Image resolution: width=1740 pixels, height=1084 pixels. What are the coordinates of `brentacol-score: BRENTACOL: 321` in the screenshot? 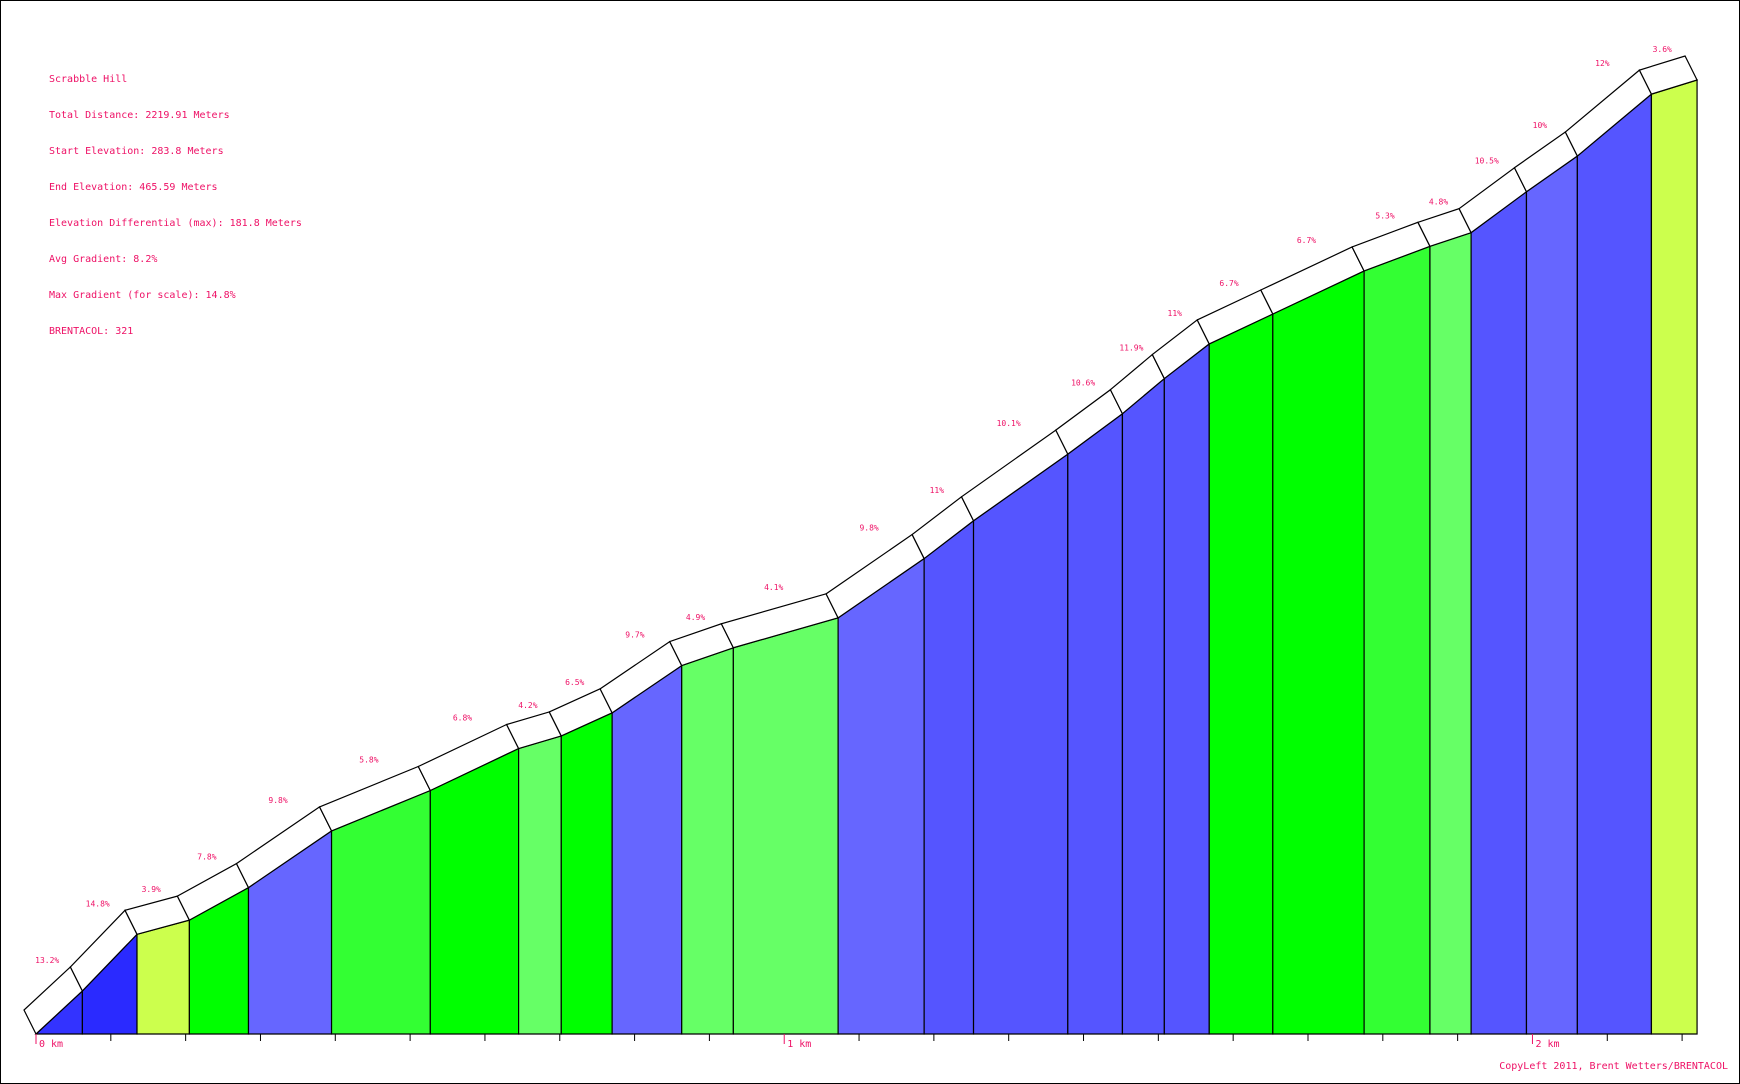 It's located at (91, 331).